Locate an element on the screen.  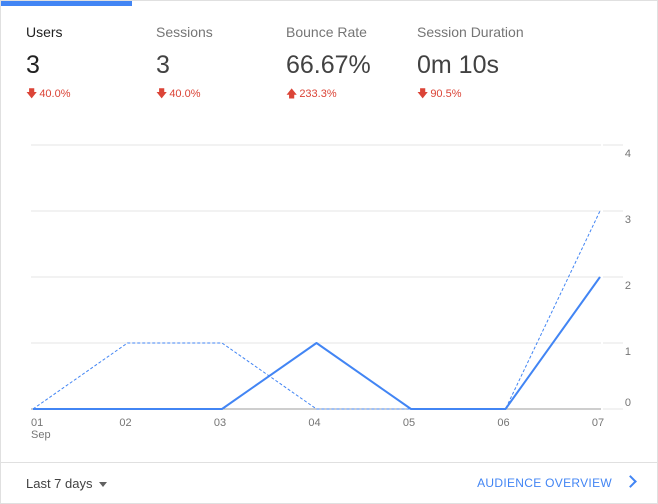
x-tick-label: 01 is located at coordinates (37, 423).